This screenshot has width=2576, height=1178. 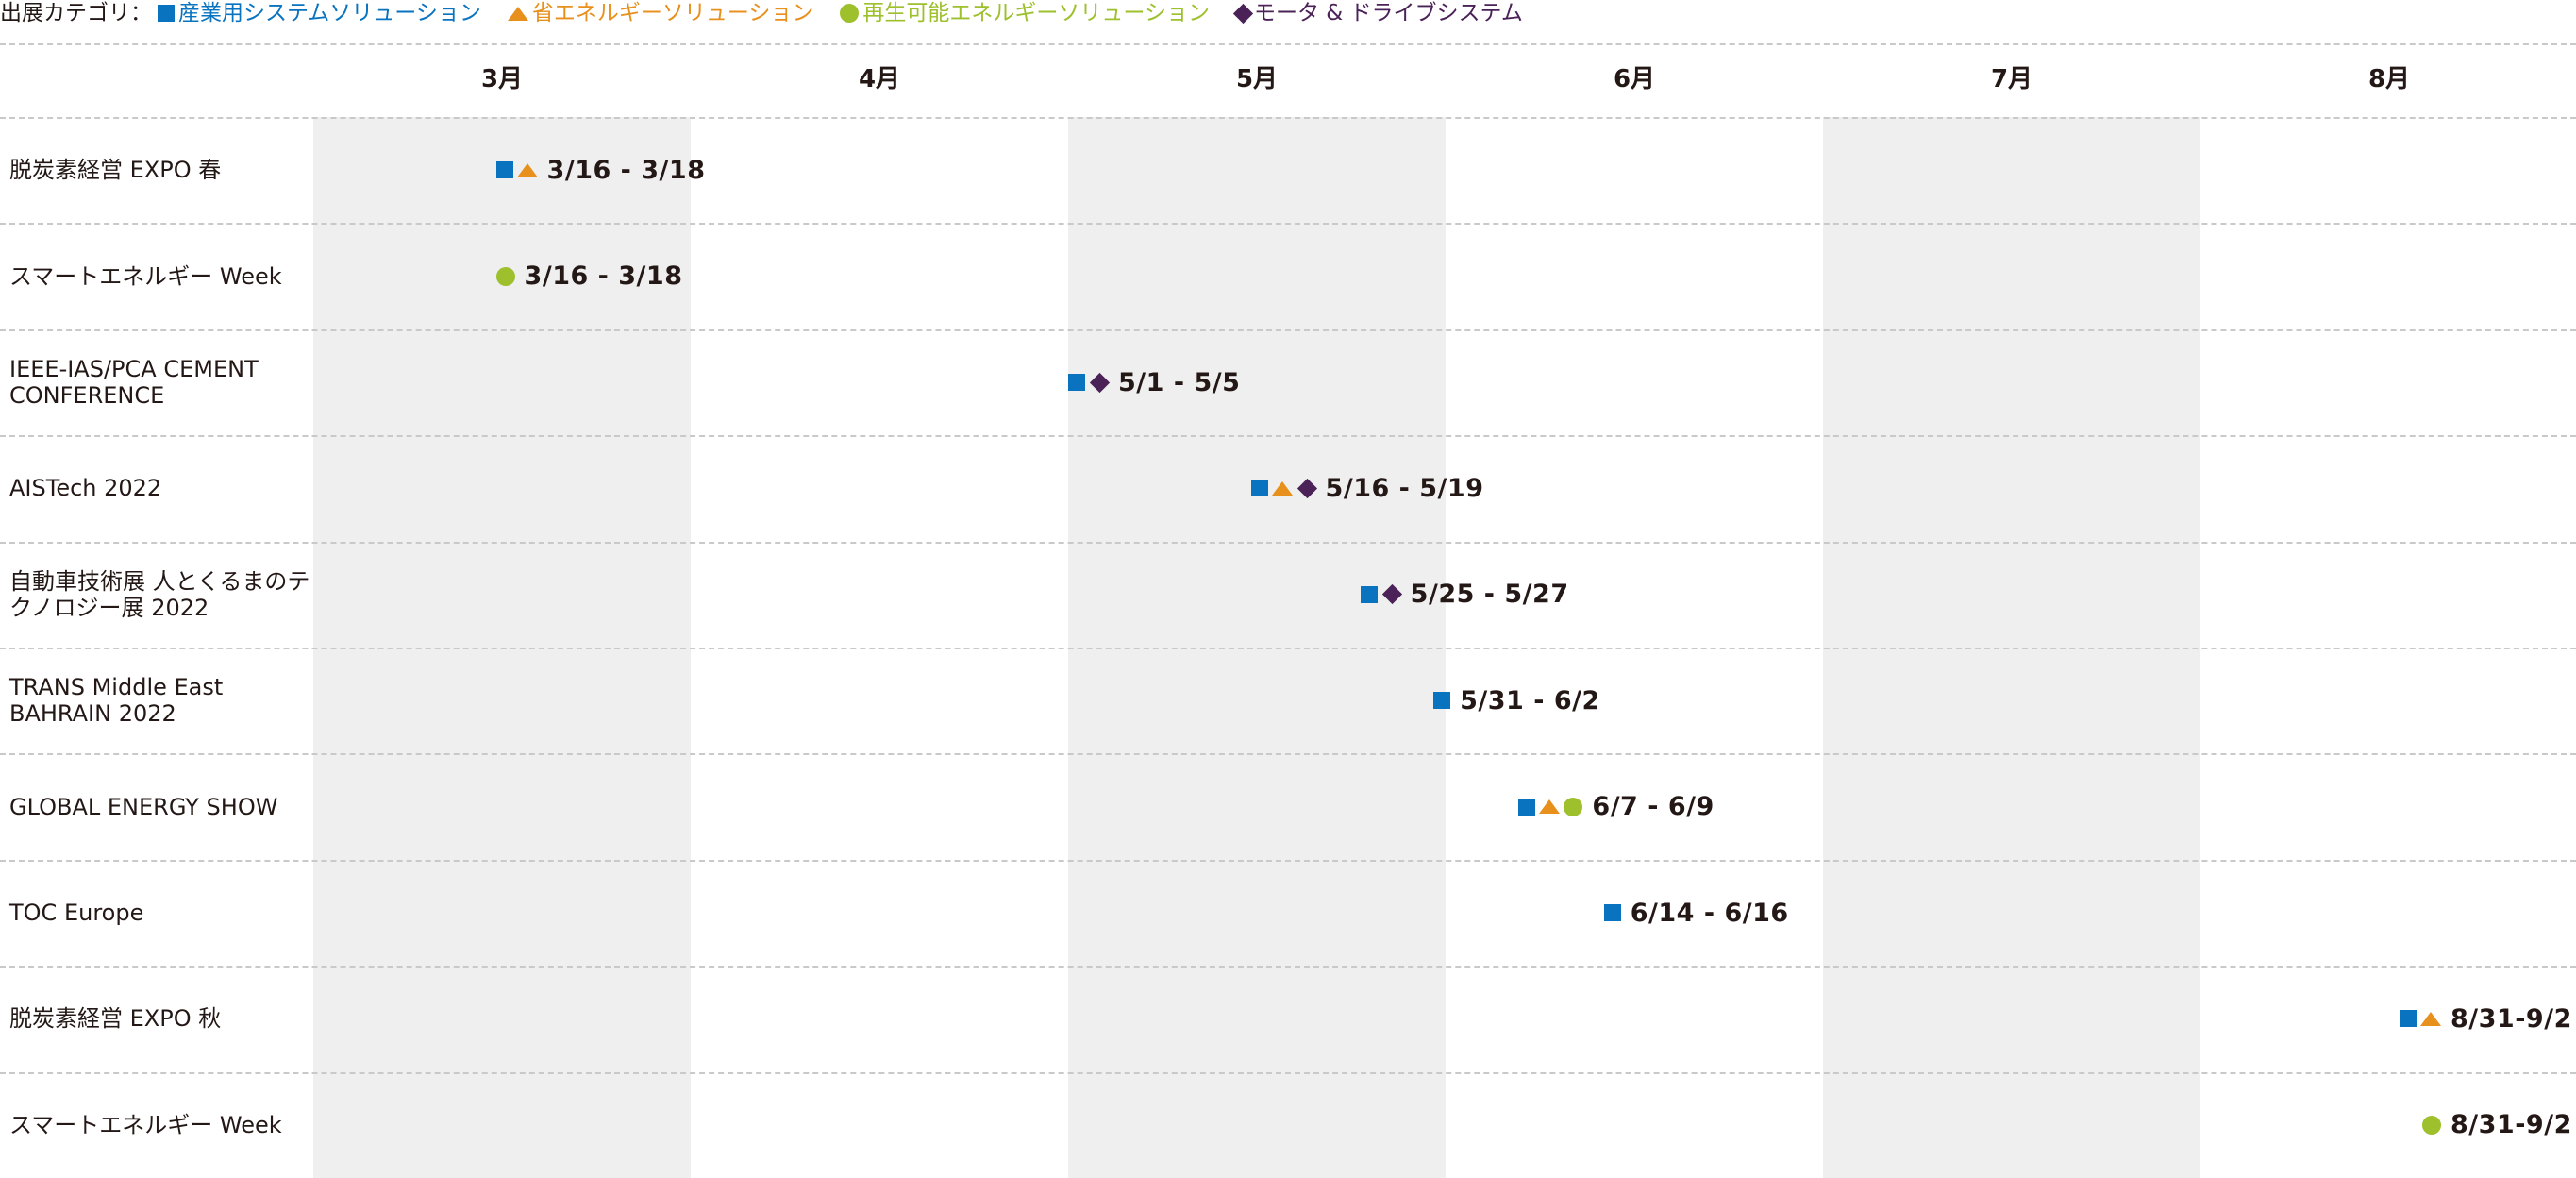 I want to click on event-date-range: 5/31 - 6/2, so click(x=1530, y=700).